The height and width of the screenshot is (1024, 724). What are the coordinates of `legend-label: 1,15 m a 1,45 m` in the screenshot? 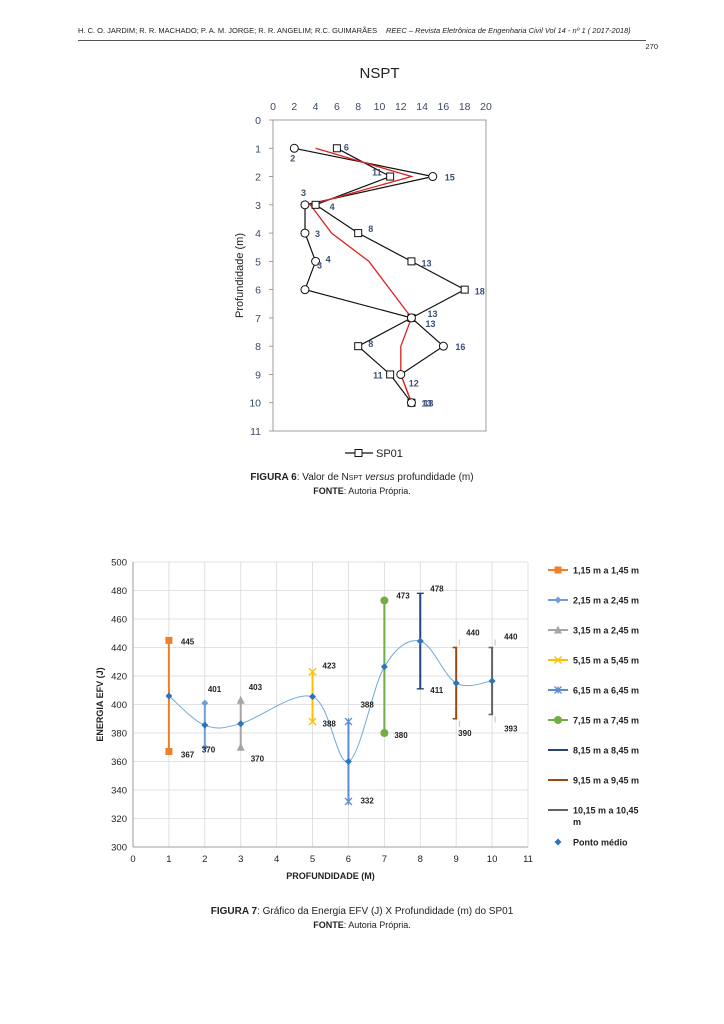 It's located at (606, 571).